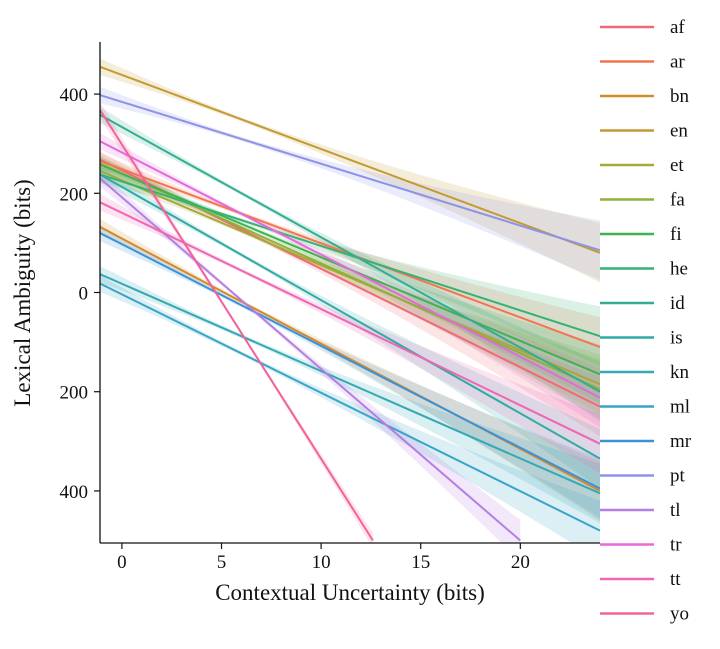  Describe the element at coordinates (678, 476) in the screenshot. I see `legend-label-pt: pt` at that location.